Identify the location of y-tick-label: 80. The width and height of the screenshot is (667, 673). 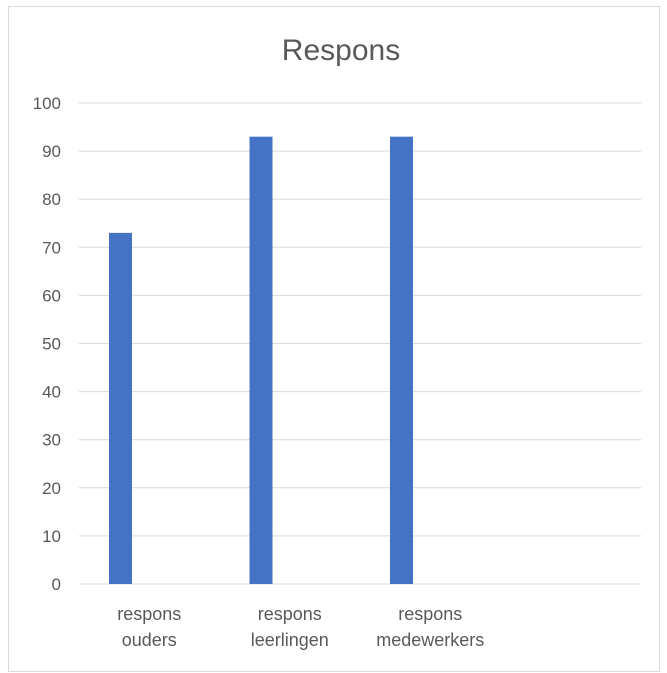
(51, 199).